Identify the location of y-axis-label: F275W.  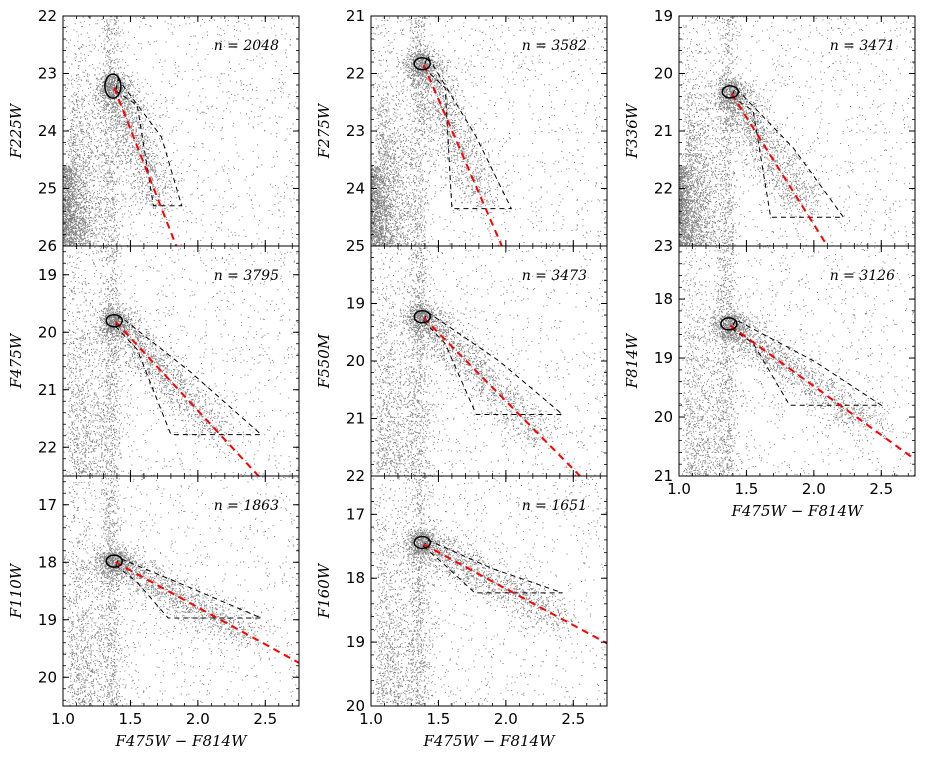
(324, 130).